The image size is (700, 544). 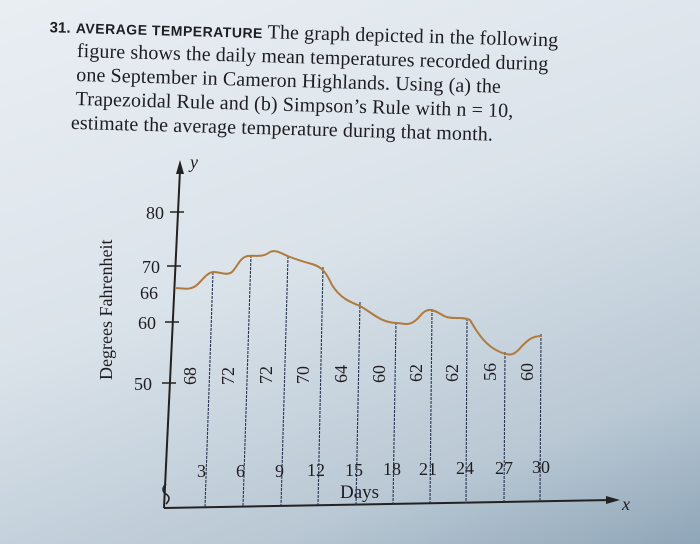 What do you see at coordinates (504, 468) in the screenshot?
I see `svg-text: 27` at bounding box center [504, 468].